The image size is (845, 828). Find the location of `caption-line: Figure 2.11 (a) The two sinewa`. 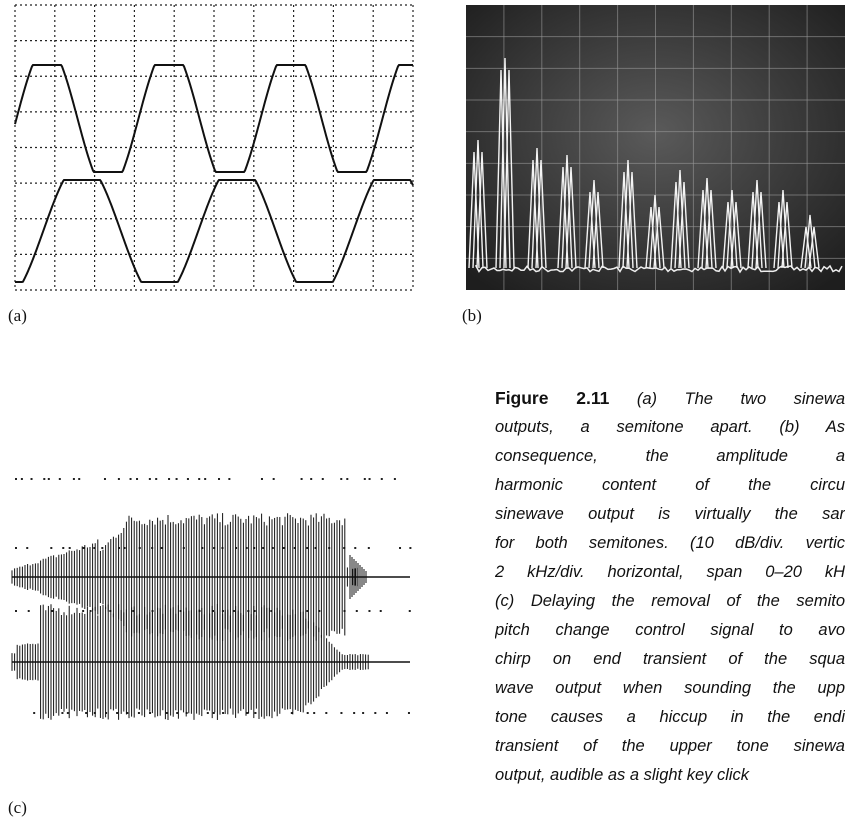

caption-line: Figure 2.11 (a) The two sinewa is located at coordinates (670, 398).